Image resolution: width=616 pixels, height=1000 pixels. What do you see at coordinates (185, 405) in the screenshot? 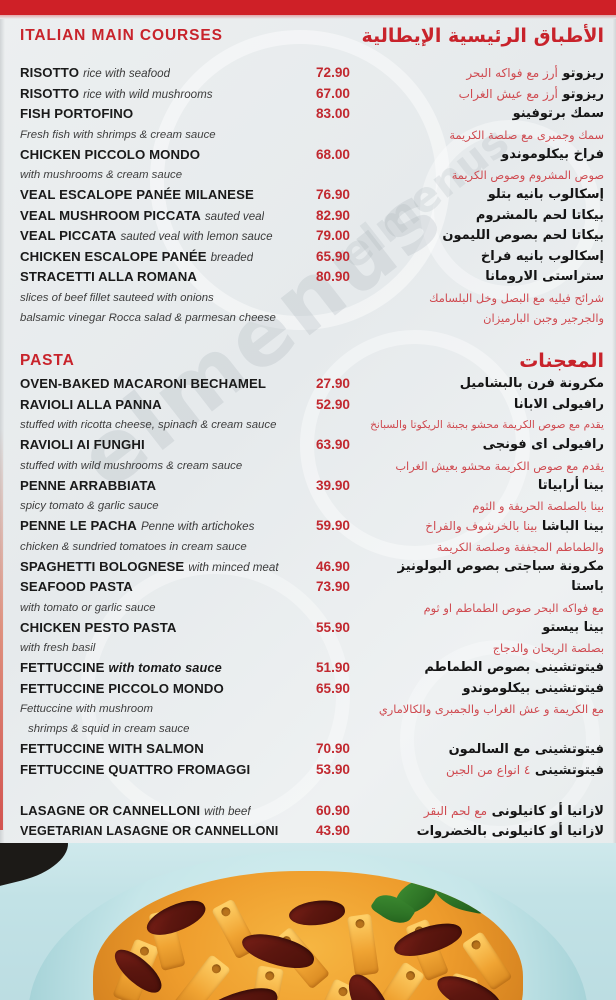
I see `menu-item-row: RAVIOLI ALLA PANNA 52.90` at bounding box center [185, 405].